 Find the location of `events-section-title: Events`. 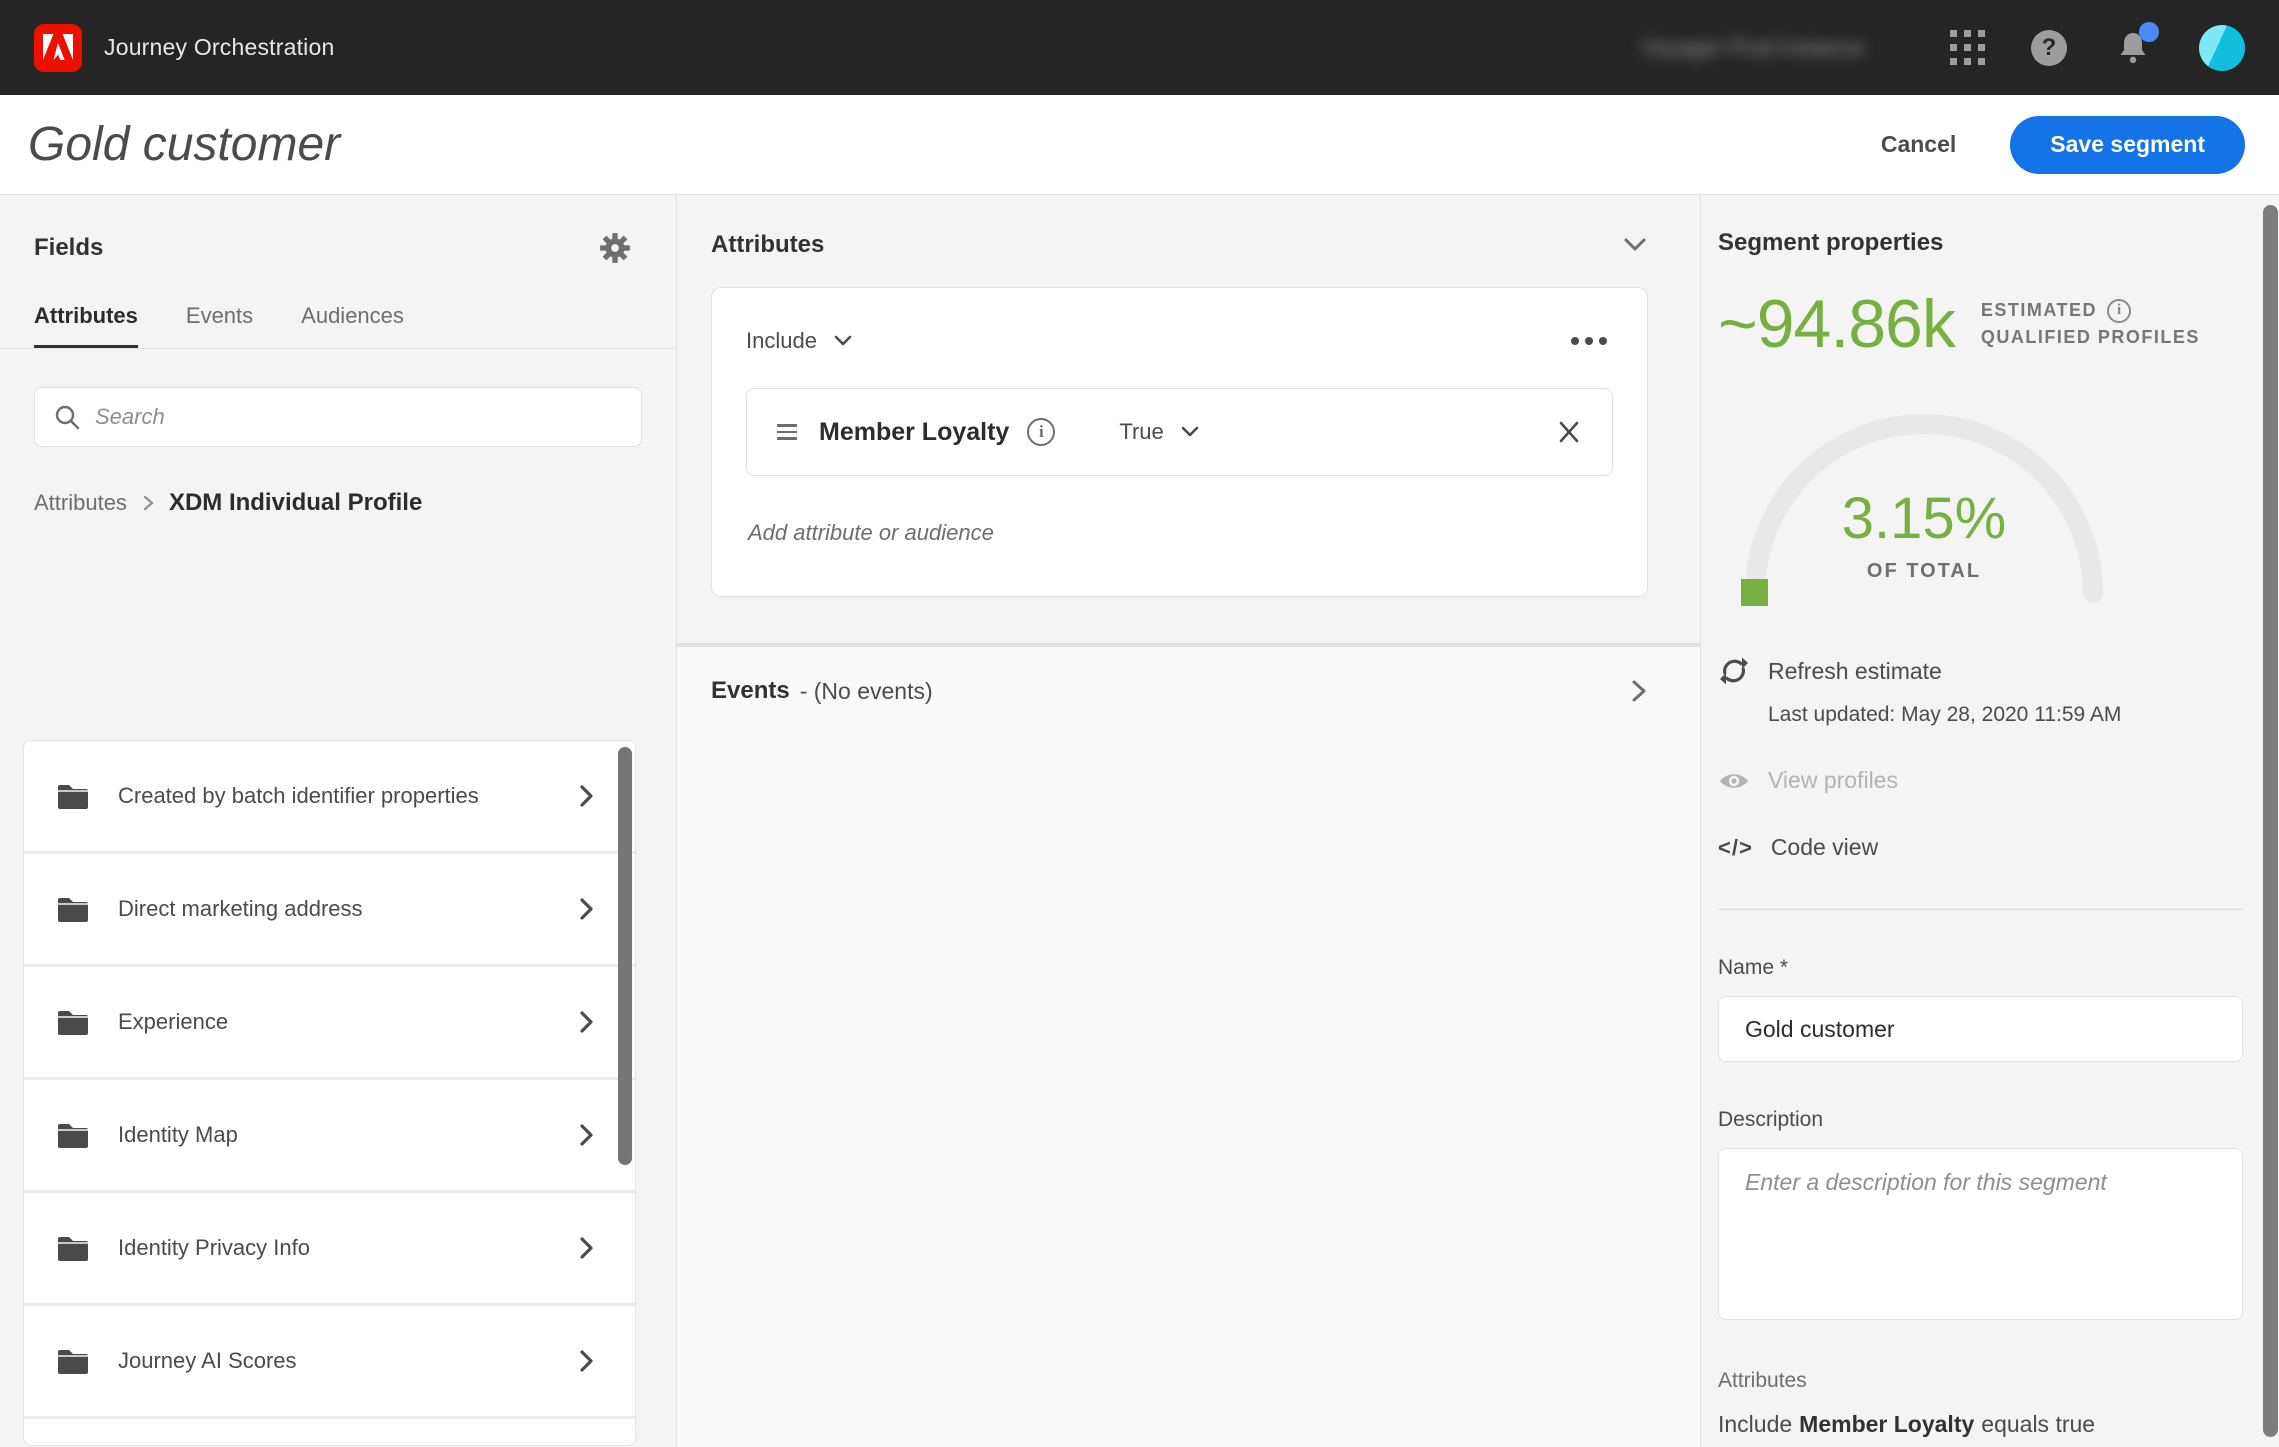

events-section-title: Events is located at coordinates (750, 690).